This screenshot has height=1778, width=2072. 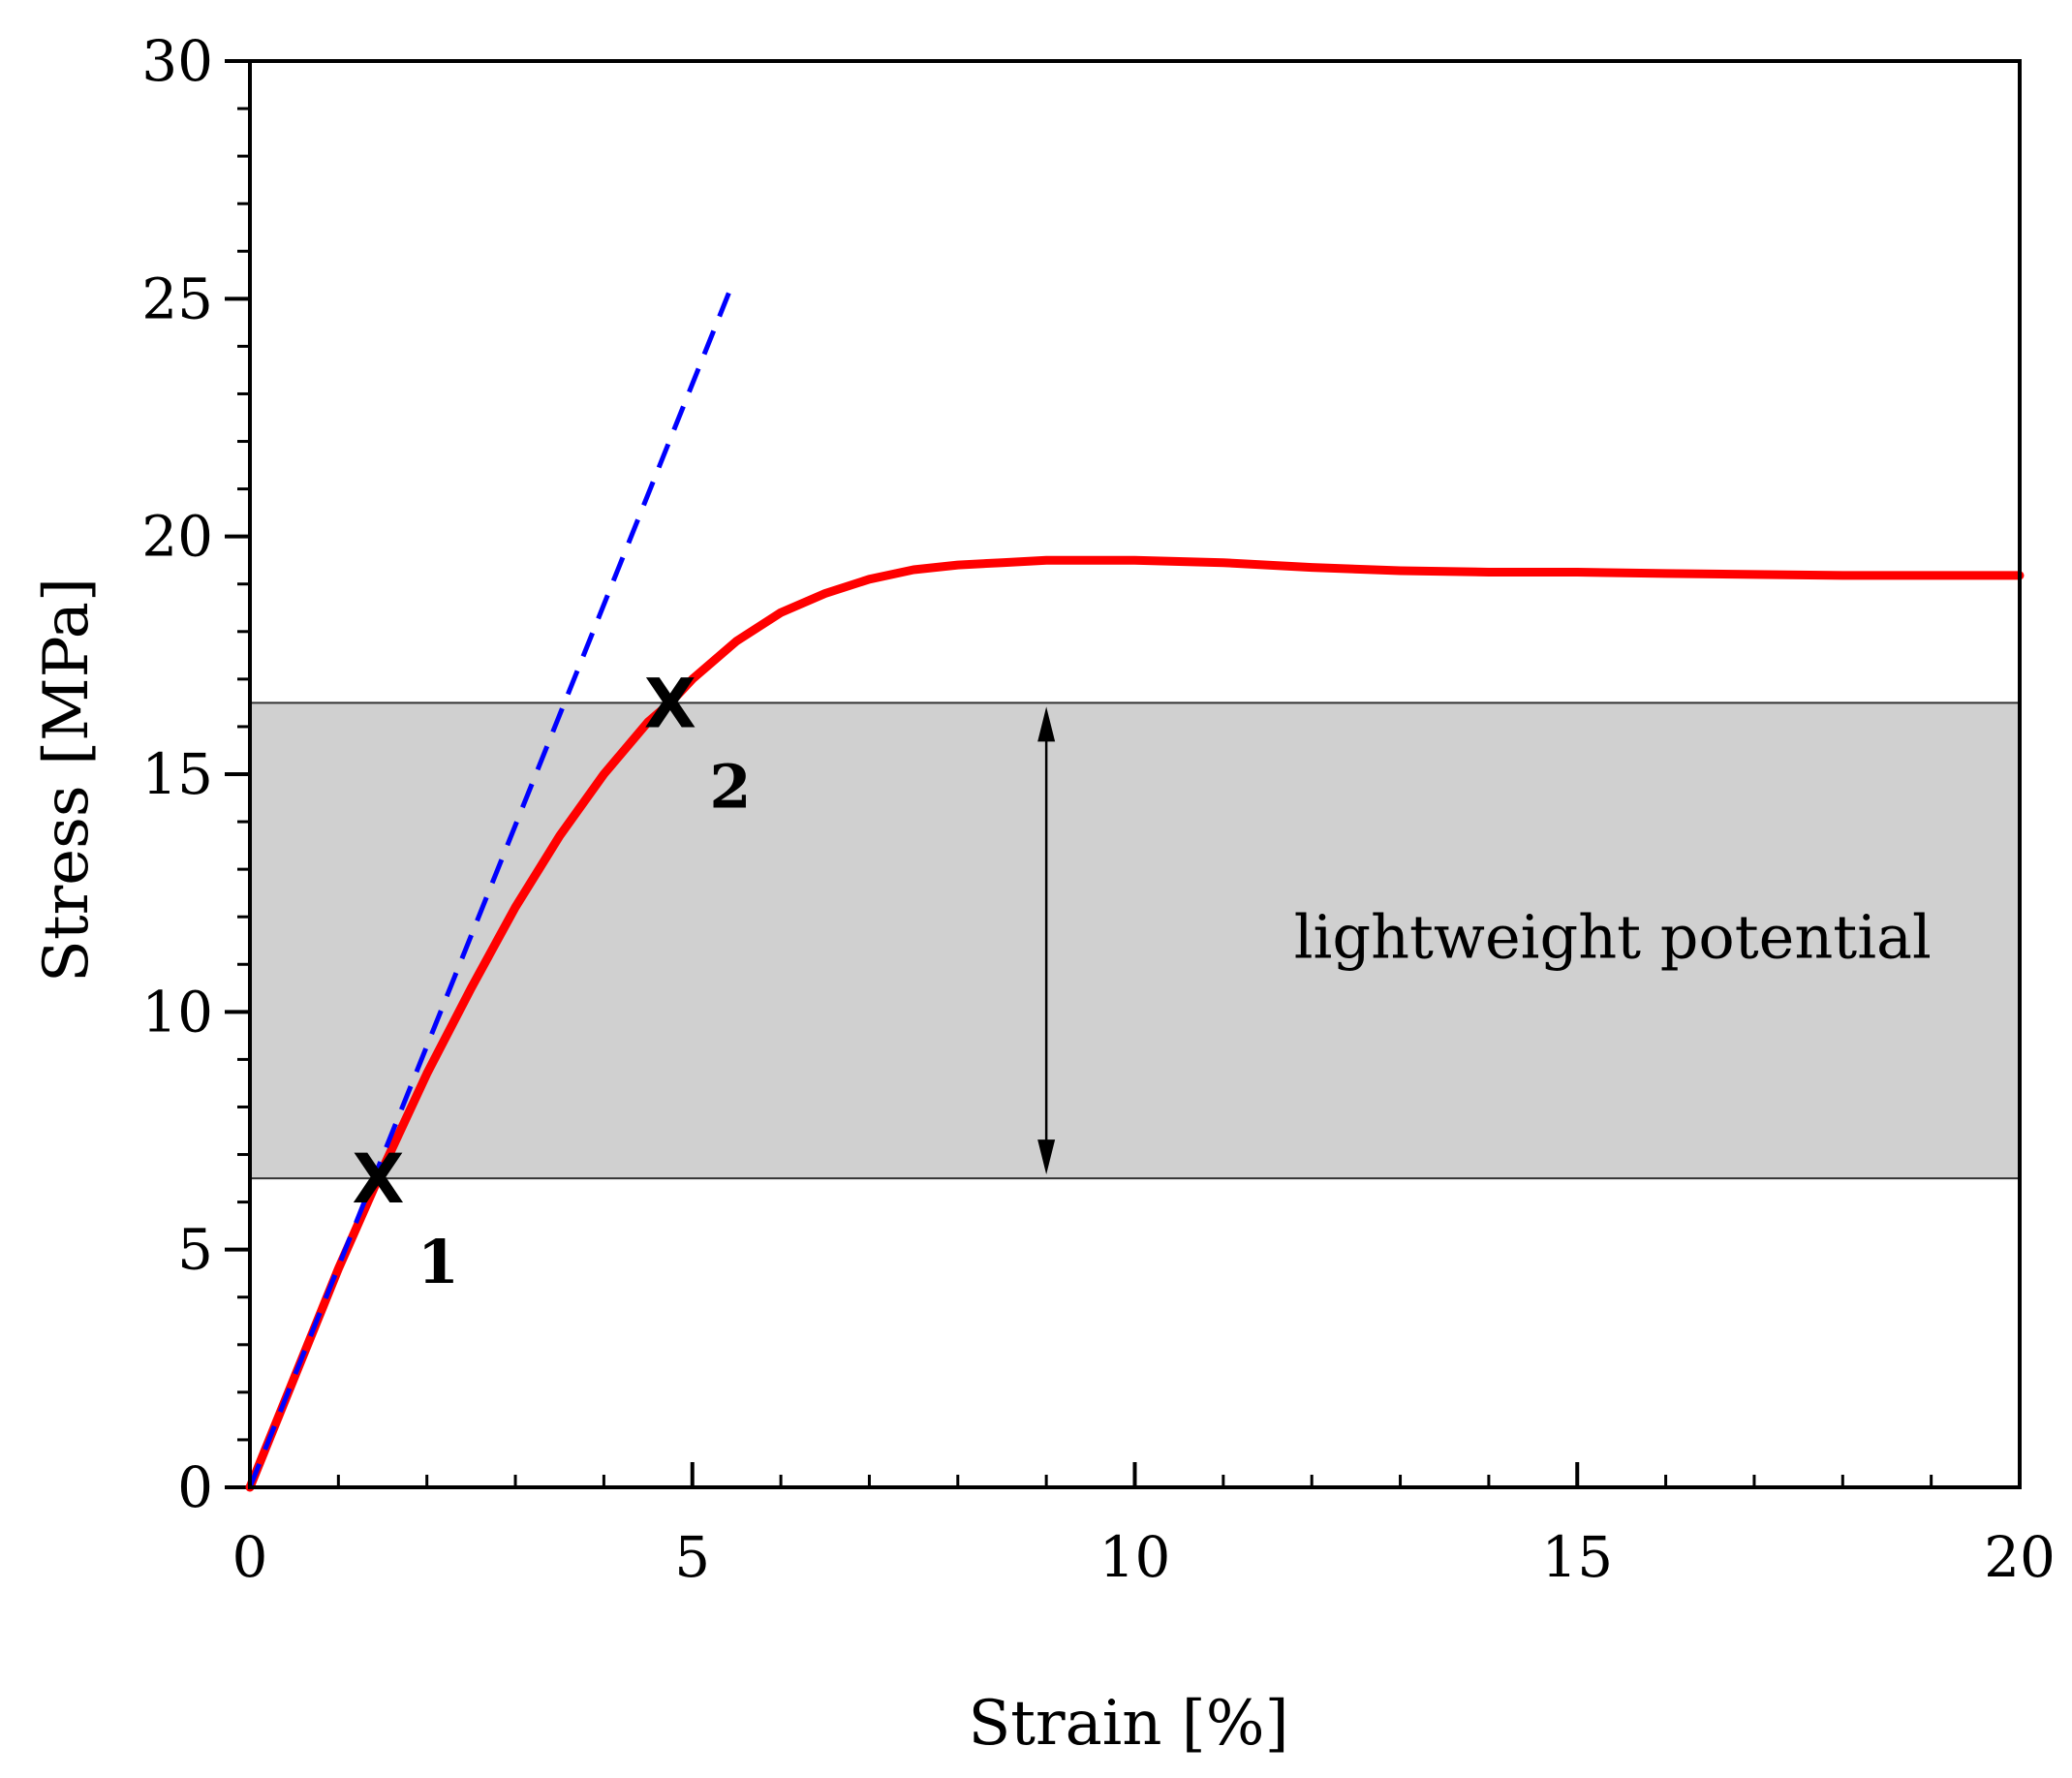 What do you see at coordinates (438, 1262) in the screenshot?
I see `point-label-1: 1` at bounding box center [438, 1262].